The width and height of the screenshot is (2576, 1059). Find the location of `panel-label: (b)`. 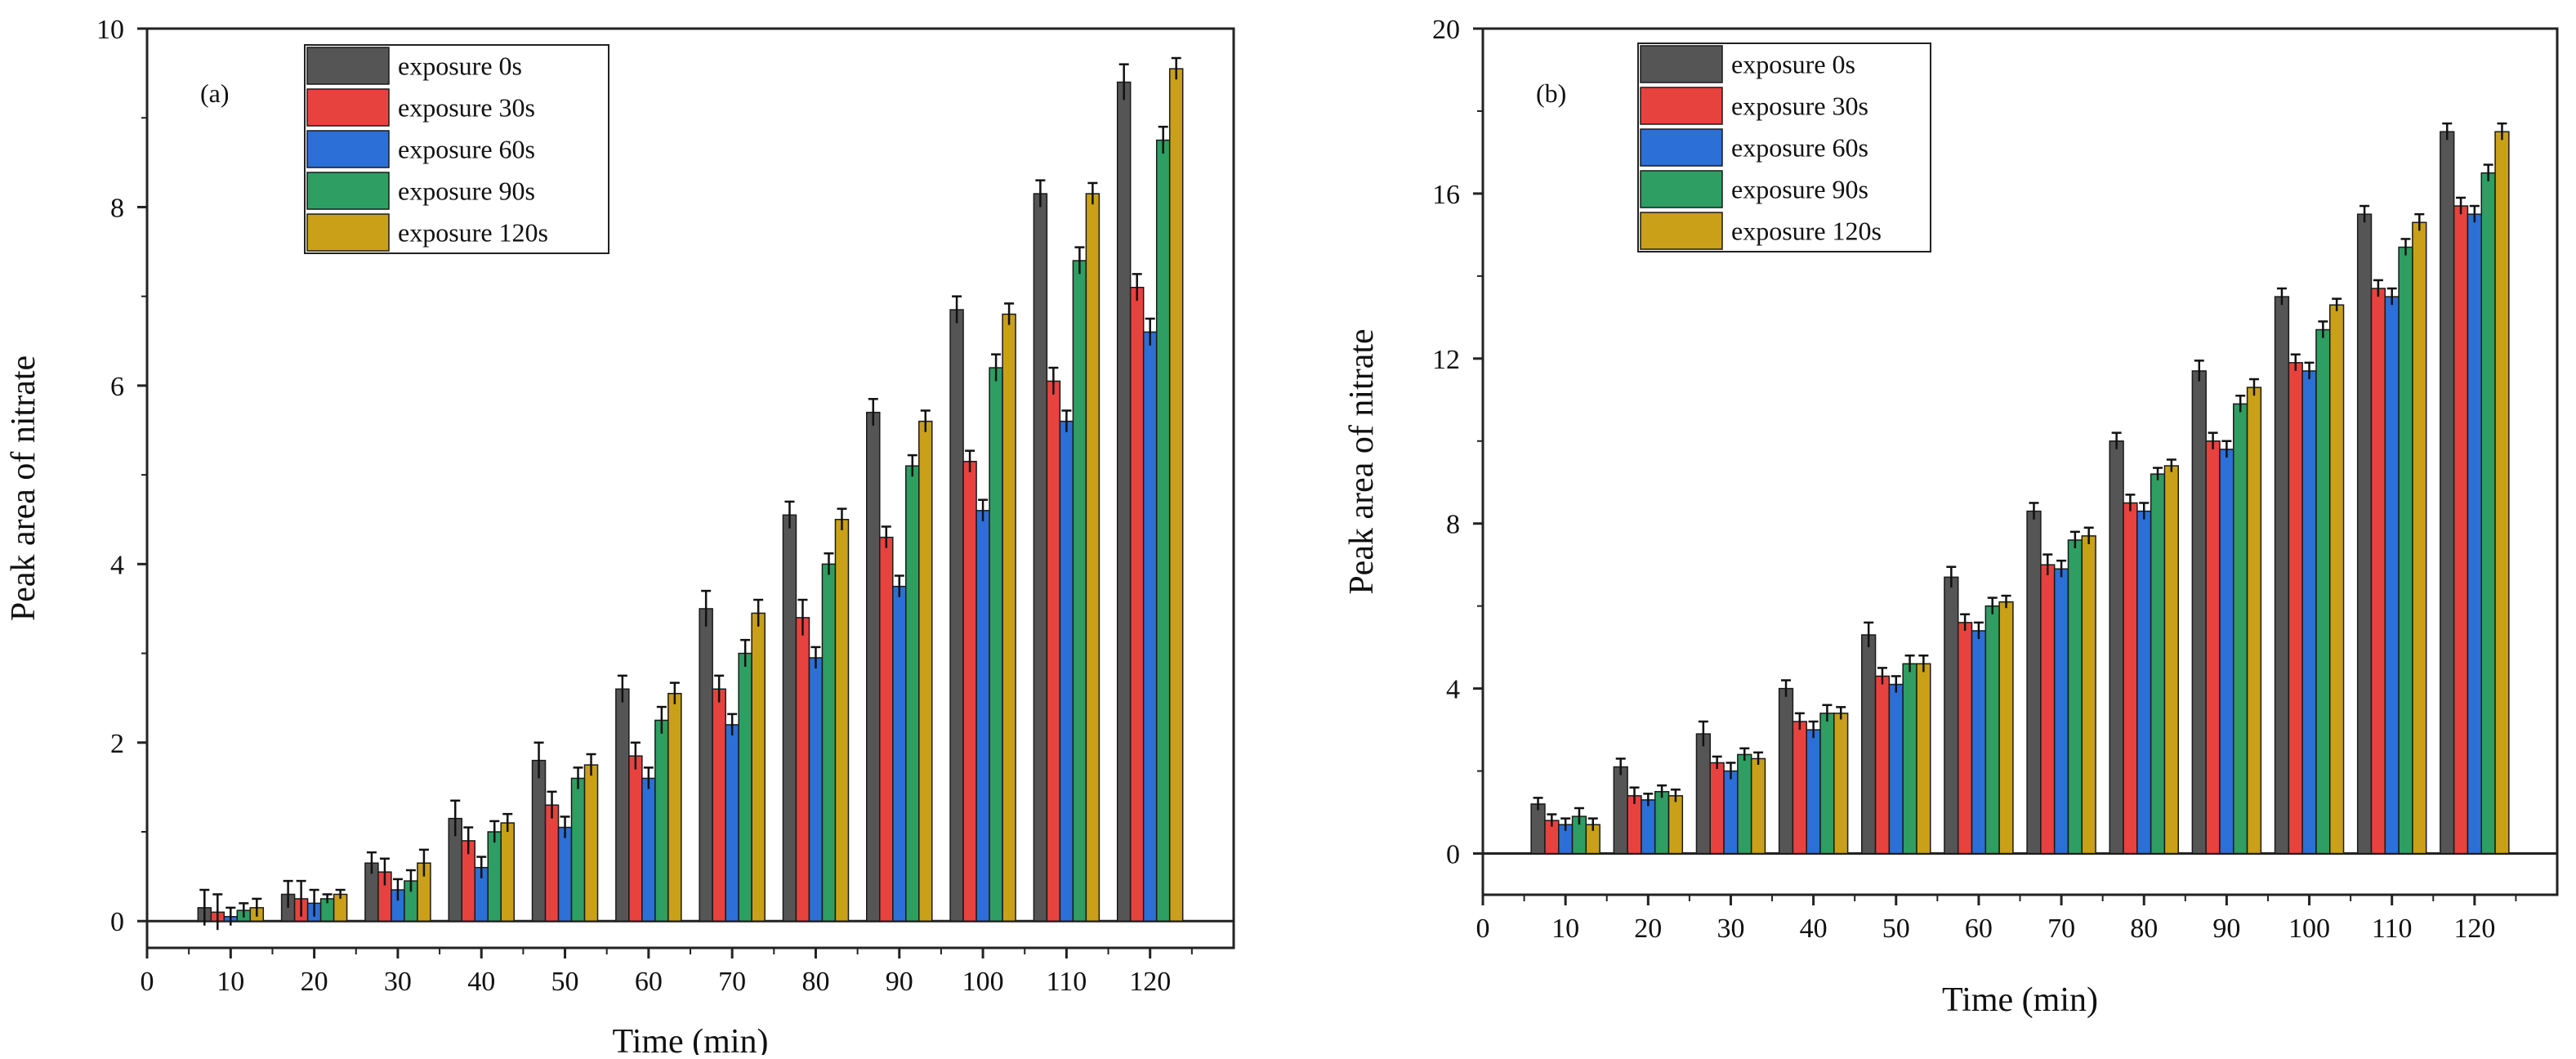

panel-label: (b) is located at coordinates (1551, 93).